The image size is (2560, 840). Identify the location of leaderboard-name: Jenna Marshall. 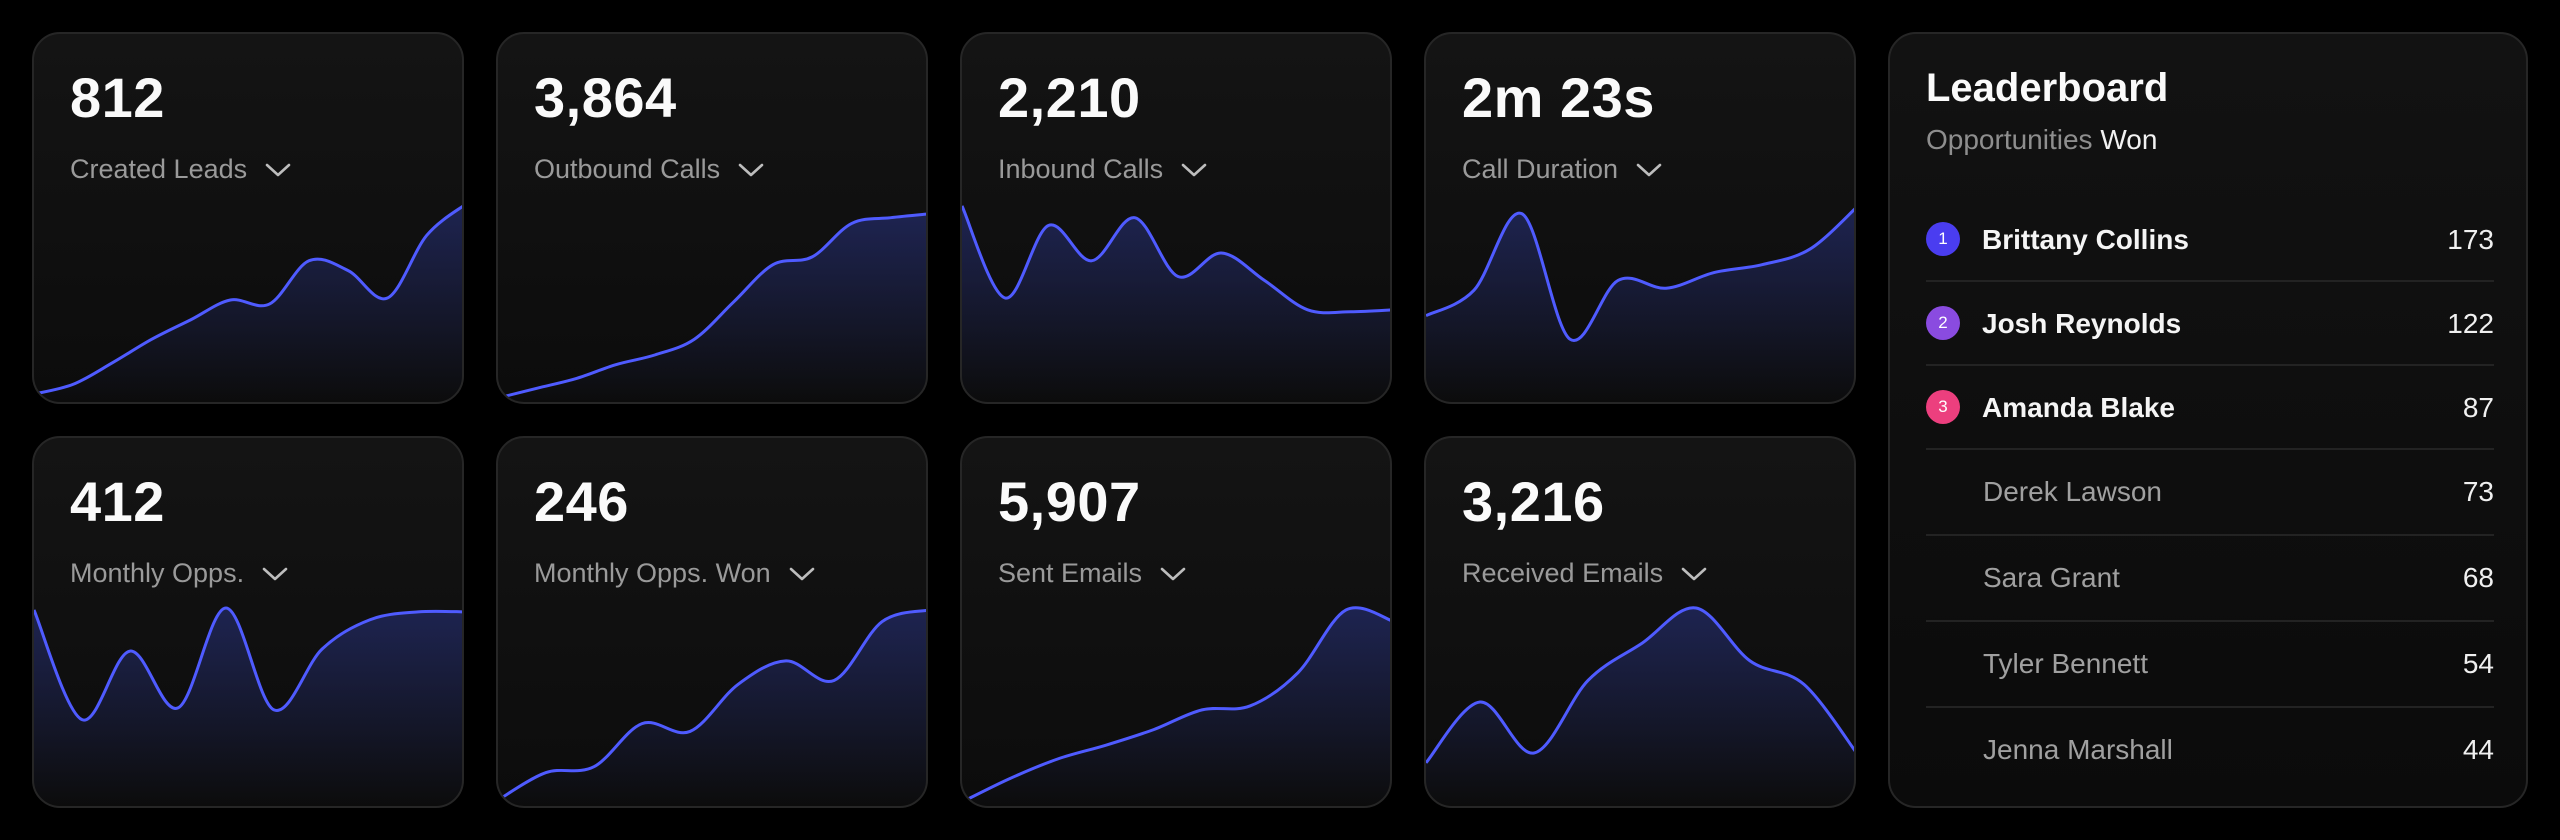
(2078, 749).